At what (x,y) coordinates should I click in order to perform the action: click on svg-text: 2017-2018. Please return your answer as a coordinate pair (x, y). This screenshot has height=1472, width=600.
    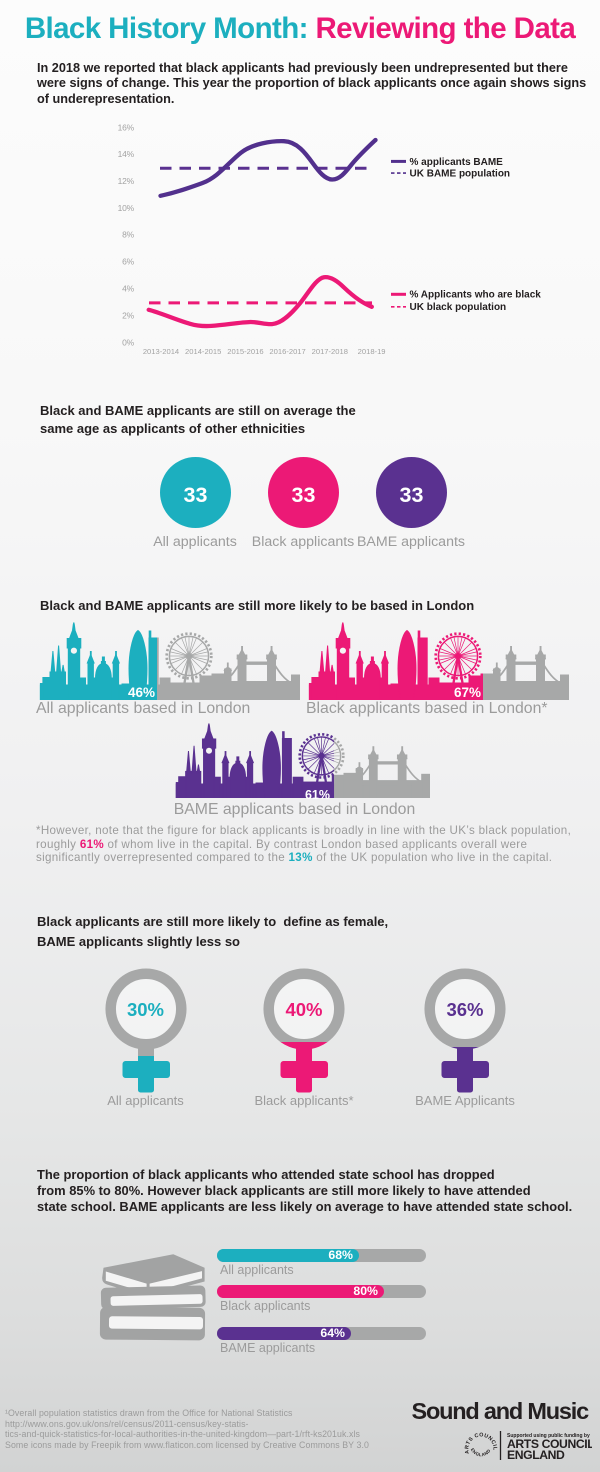
    Looking at the image, I should click on (330, 351).